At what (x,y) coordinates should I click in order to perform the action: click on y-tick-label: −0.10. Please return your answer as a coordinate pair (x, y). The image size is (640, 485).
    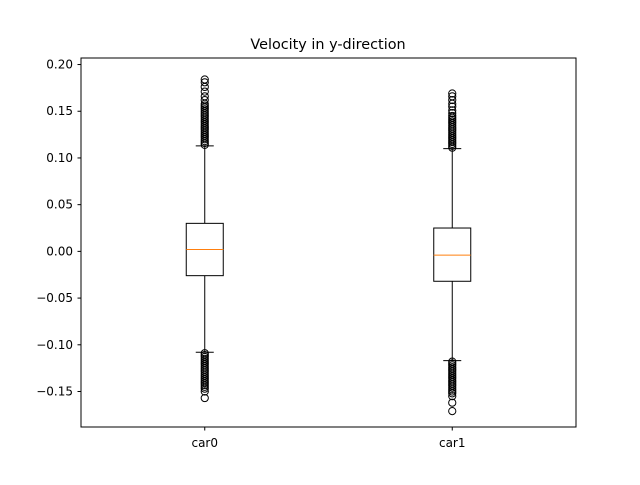
    Looking at the image, I should click on (54, 345).